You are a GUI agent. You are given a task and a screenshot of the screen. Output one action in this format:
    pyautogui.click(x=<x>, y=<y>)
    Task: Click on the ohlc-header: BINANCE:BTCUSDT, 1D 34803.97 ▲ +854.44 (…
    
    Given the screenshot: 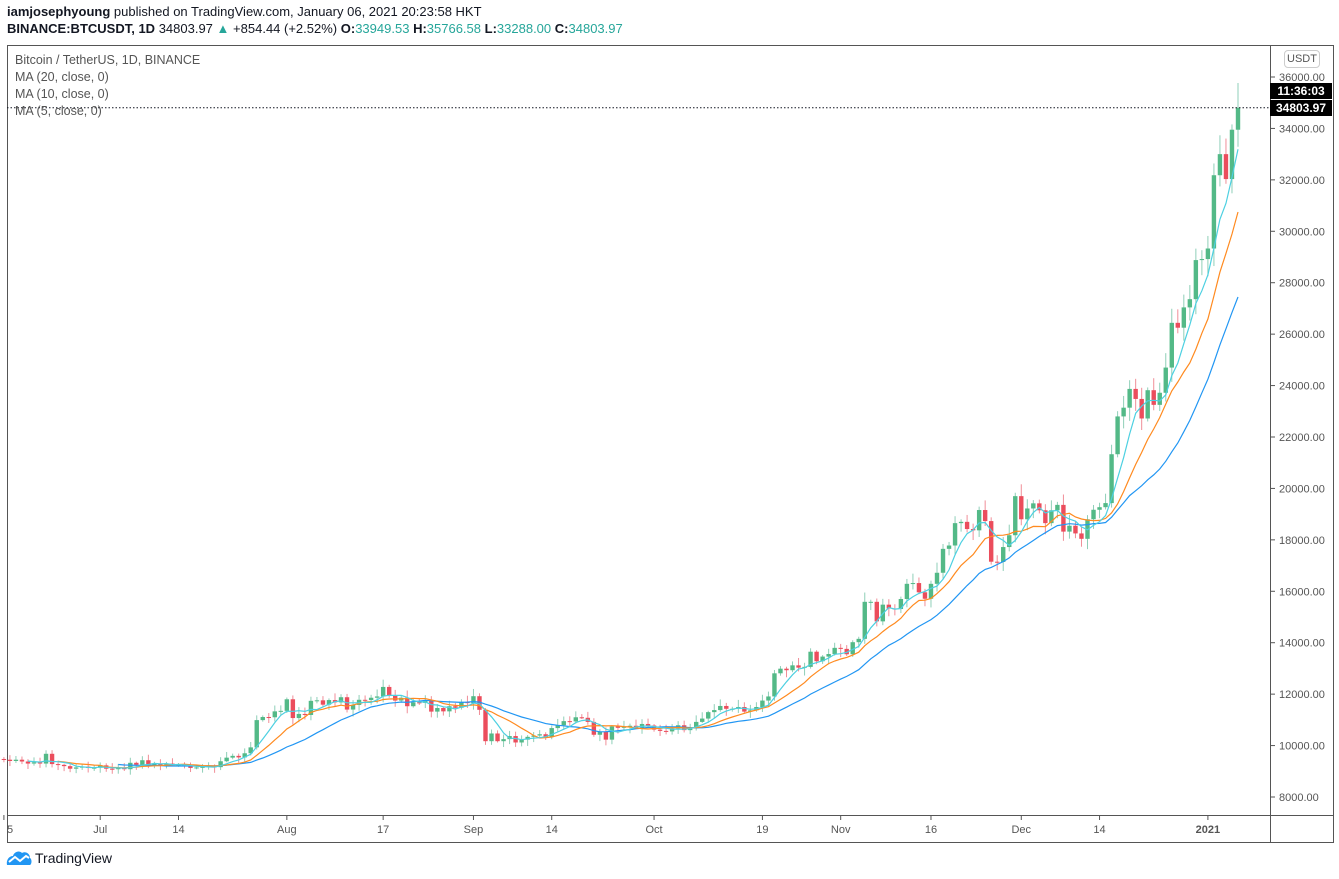 What is the action you would take?
    pyautogui.click(x=315, y=28)
    